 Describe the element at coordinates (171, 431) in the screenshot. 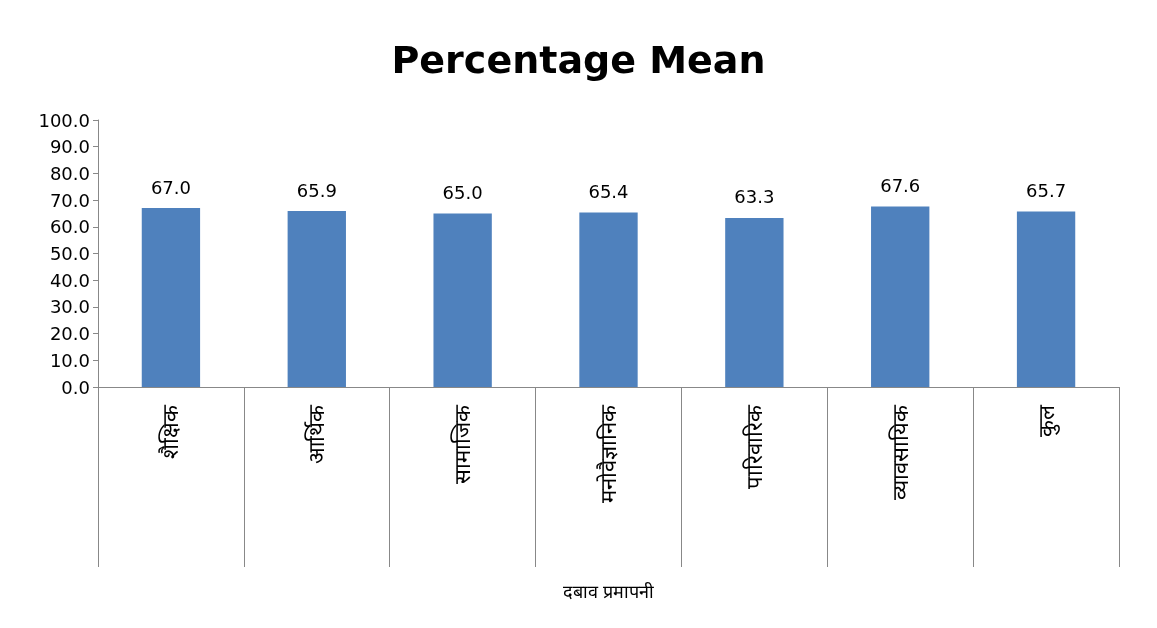

I see `x-tick-label: शैक्षिक` at that location.